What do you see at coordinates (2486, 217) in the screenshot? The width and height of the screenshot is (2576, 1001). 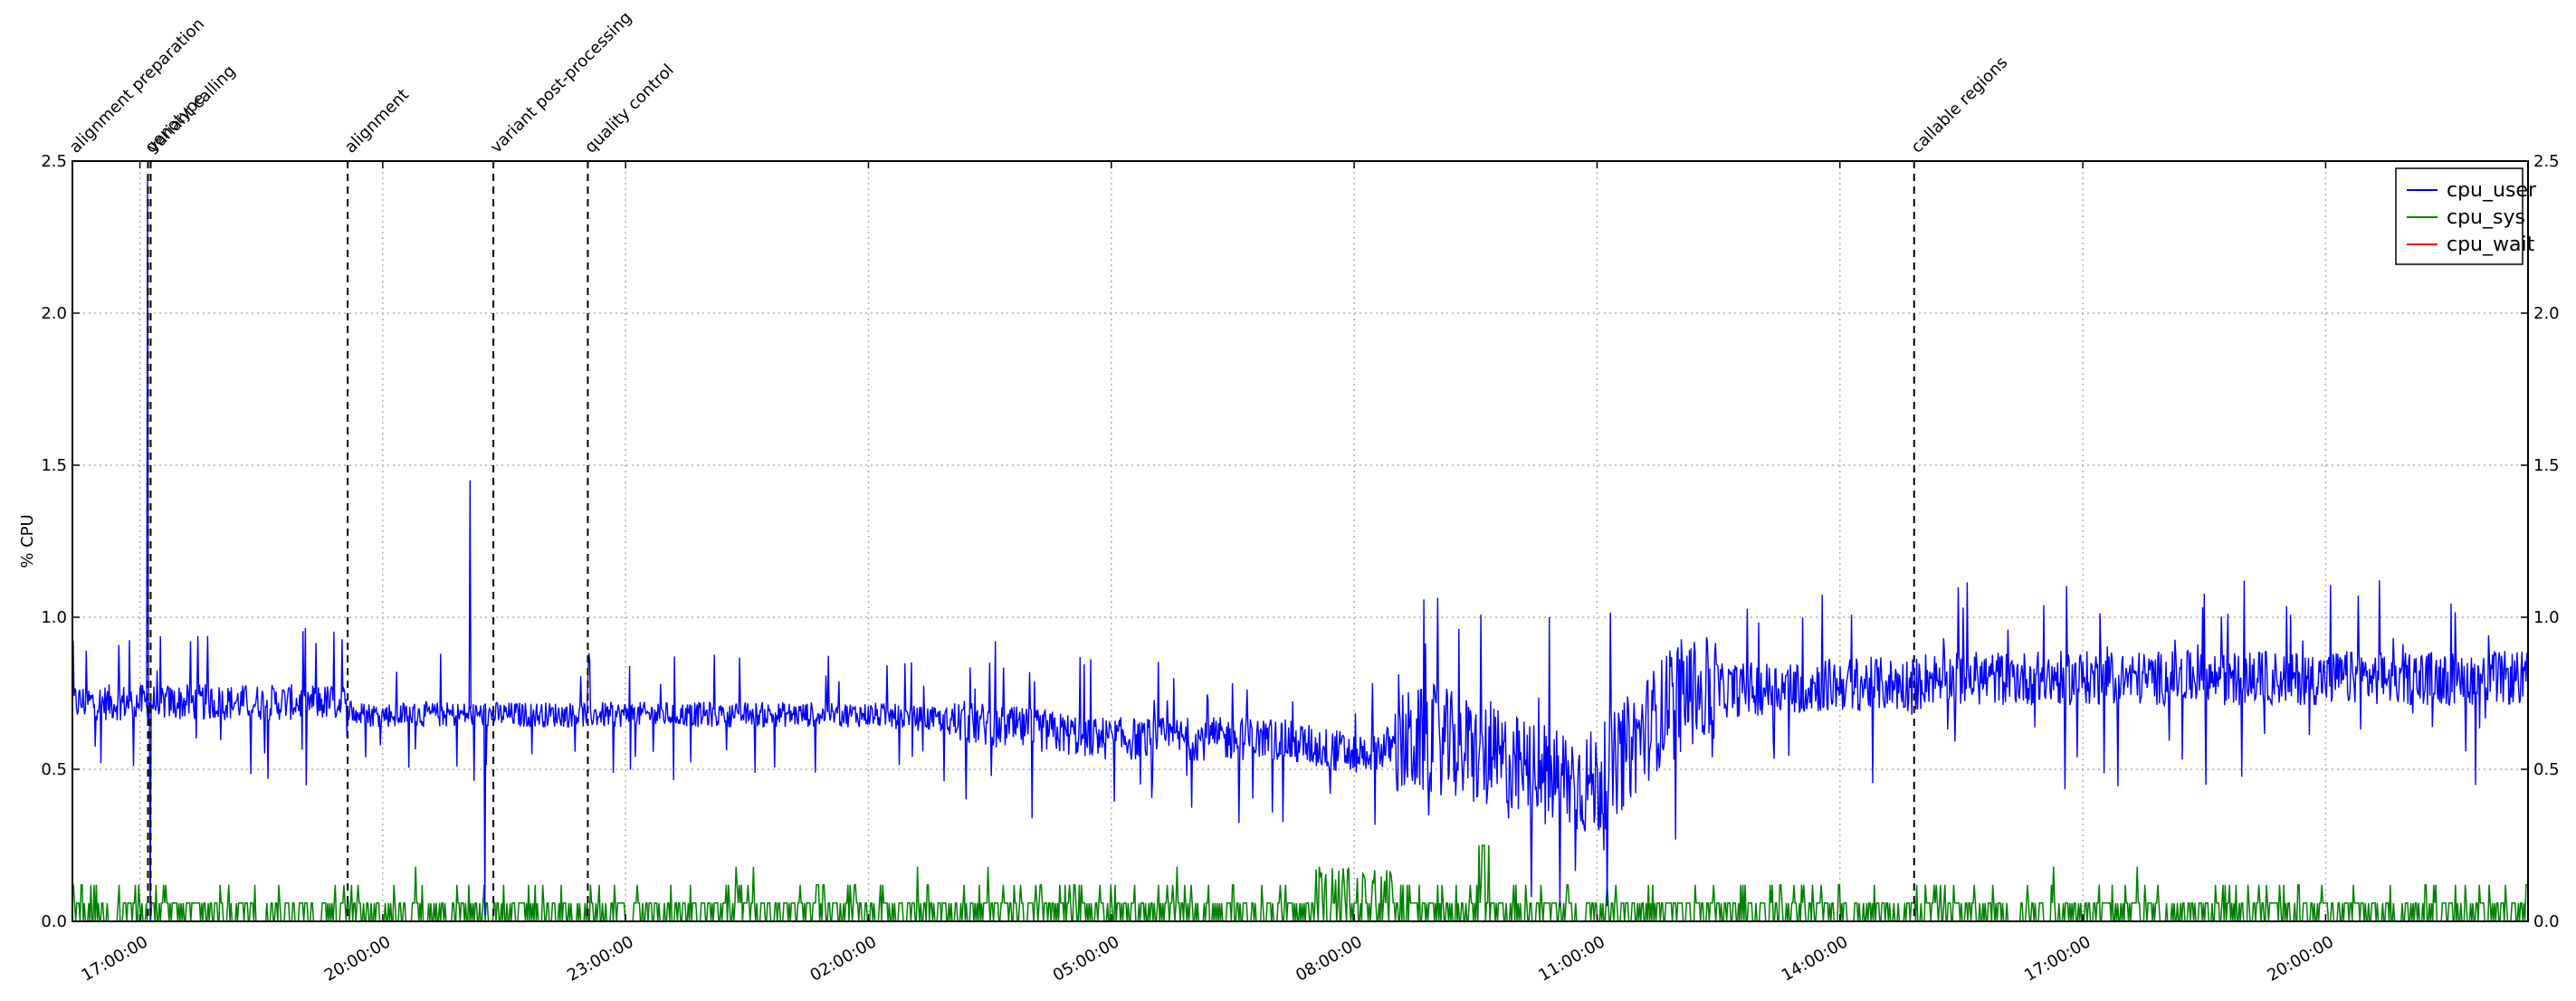 I see `legend-label-cpu-sys: cpu_sys` at bounding box center [2486, 217].